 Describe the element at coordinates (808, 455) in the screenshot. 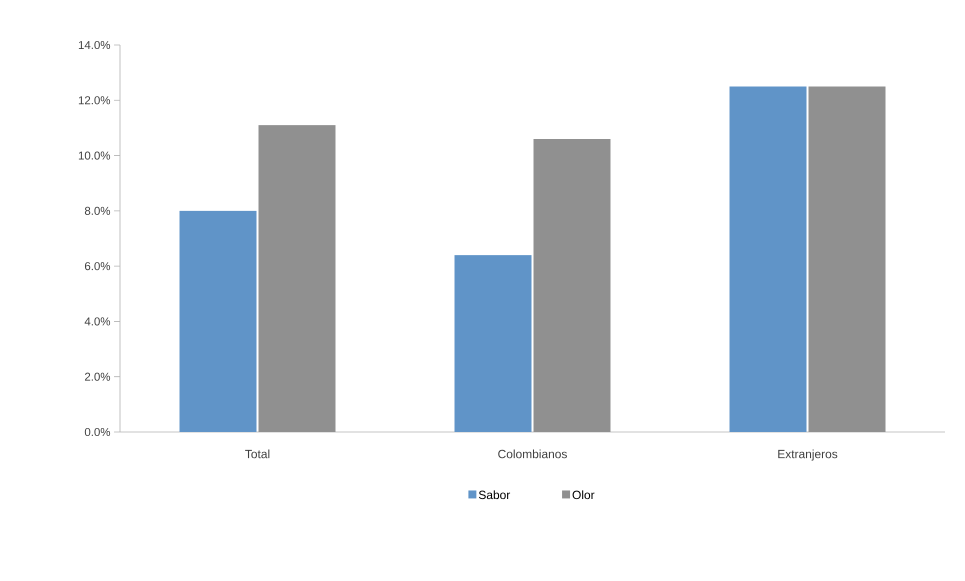

I see `x-tick-label: Extranjeros` at that location.